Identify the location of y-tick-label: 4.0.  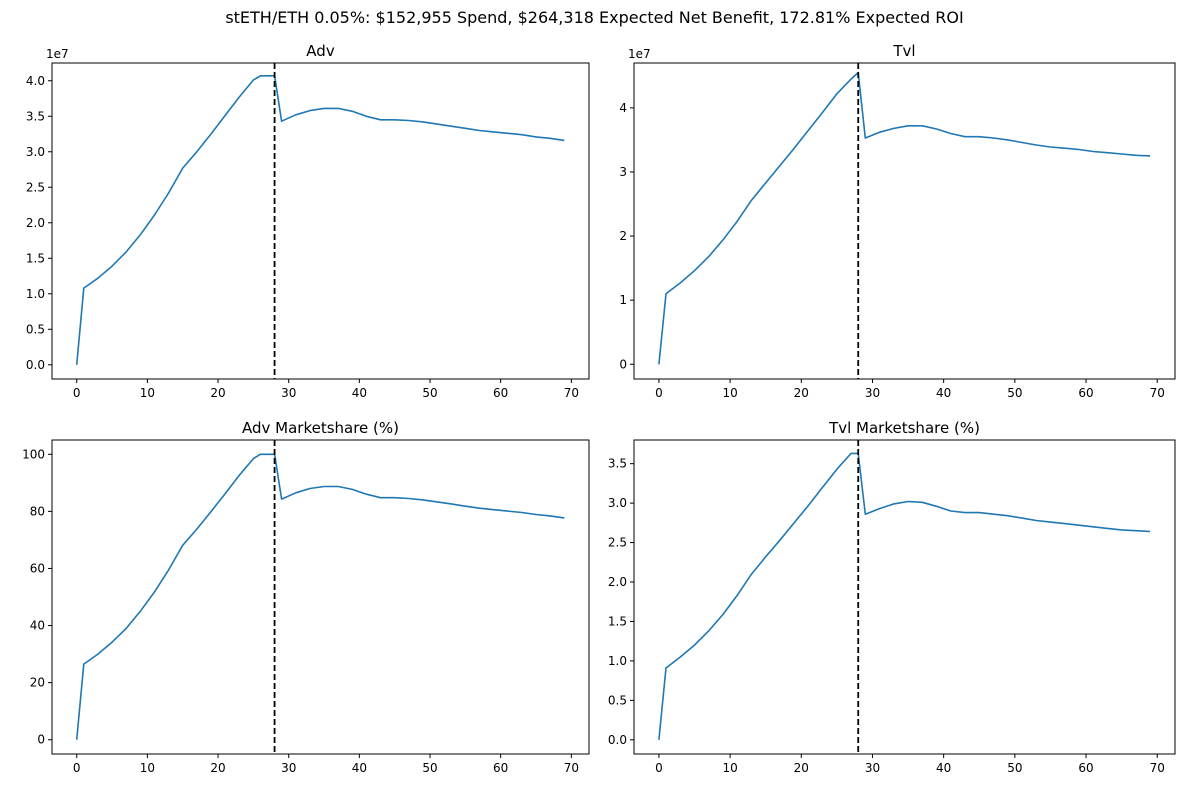
(35, 81).